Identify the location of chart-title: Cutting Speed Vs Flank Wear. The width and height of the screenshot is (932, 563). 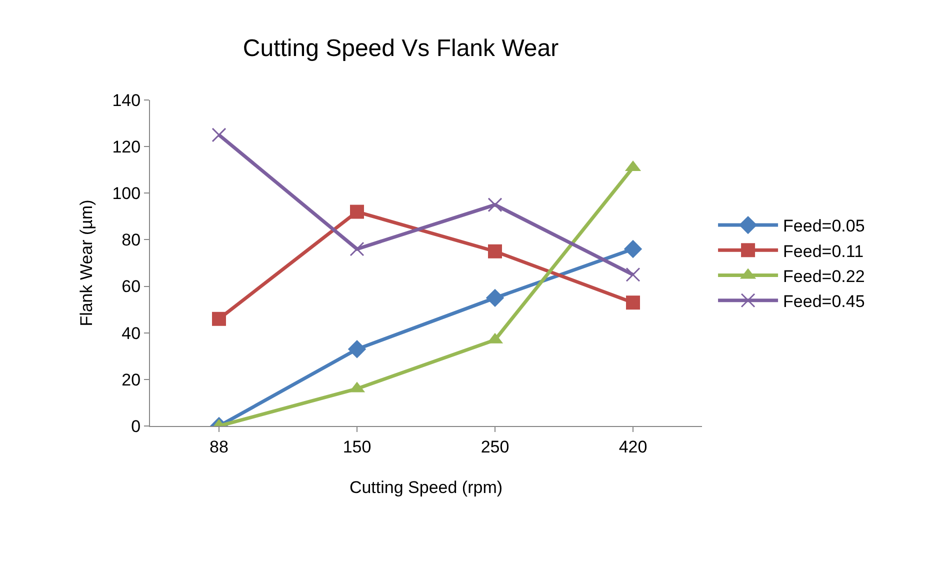
(400, 48).